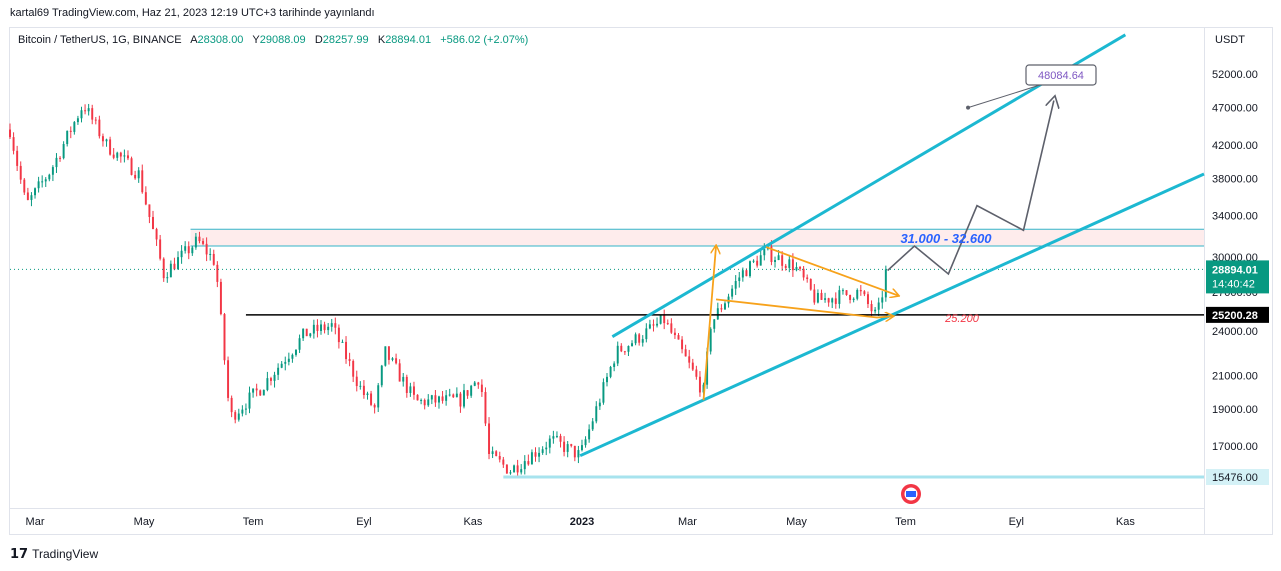 The height and width of the screenshot is (571, 1281). What do you see at coordinates (709, 323) in the screenshot?
I see `flag-pole-arrow` at bounding box center [709, 323].